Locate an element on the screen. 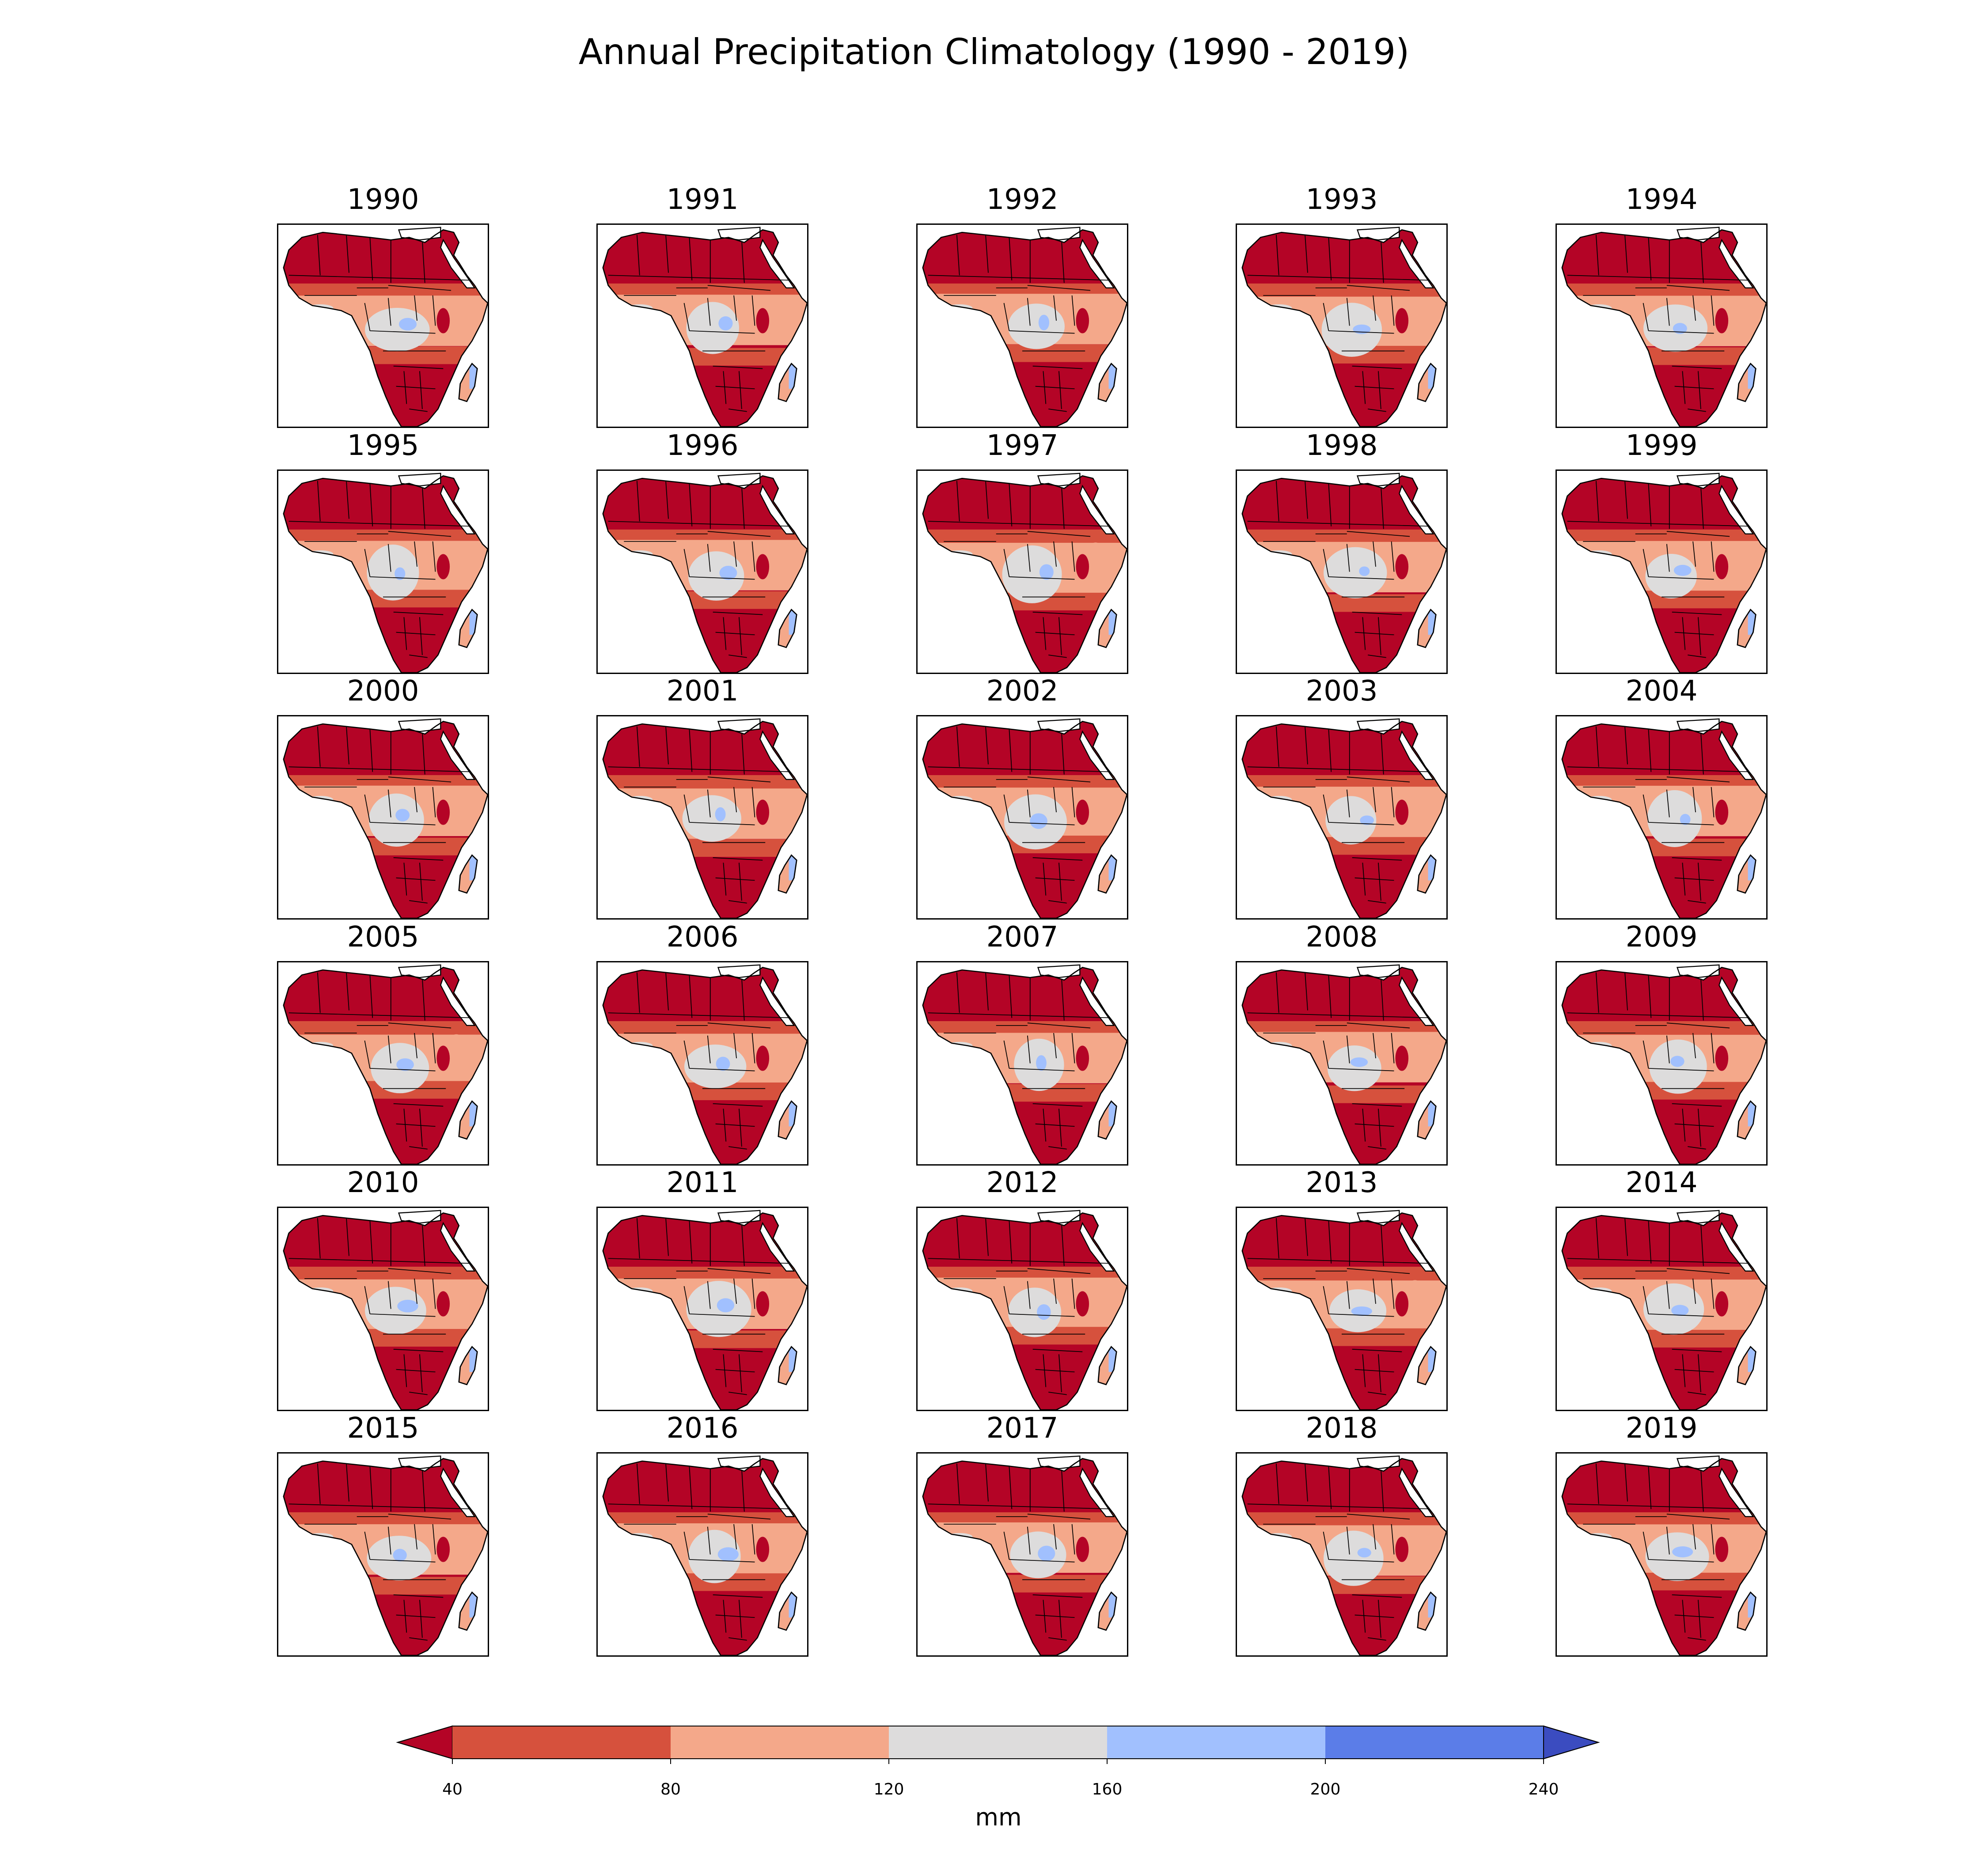  map-panel: 2007 is located at coordinates (1022, 1043).